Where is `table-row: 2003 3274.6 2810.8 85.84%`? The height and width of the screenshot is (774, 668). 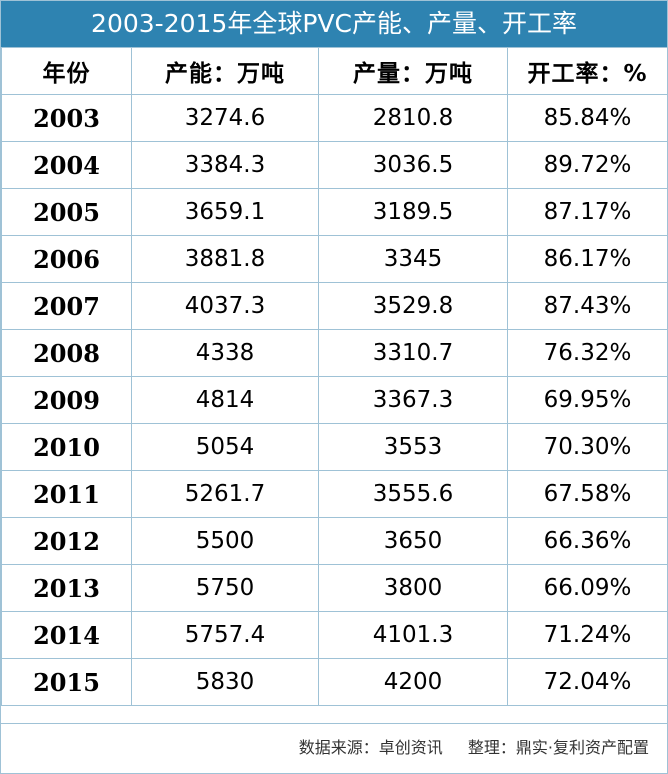
table-row: 2003 3274.6 2810.8 85.84% is located at coordinates (334, 118).